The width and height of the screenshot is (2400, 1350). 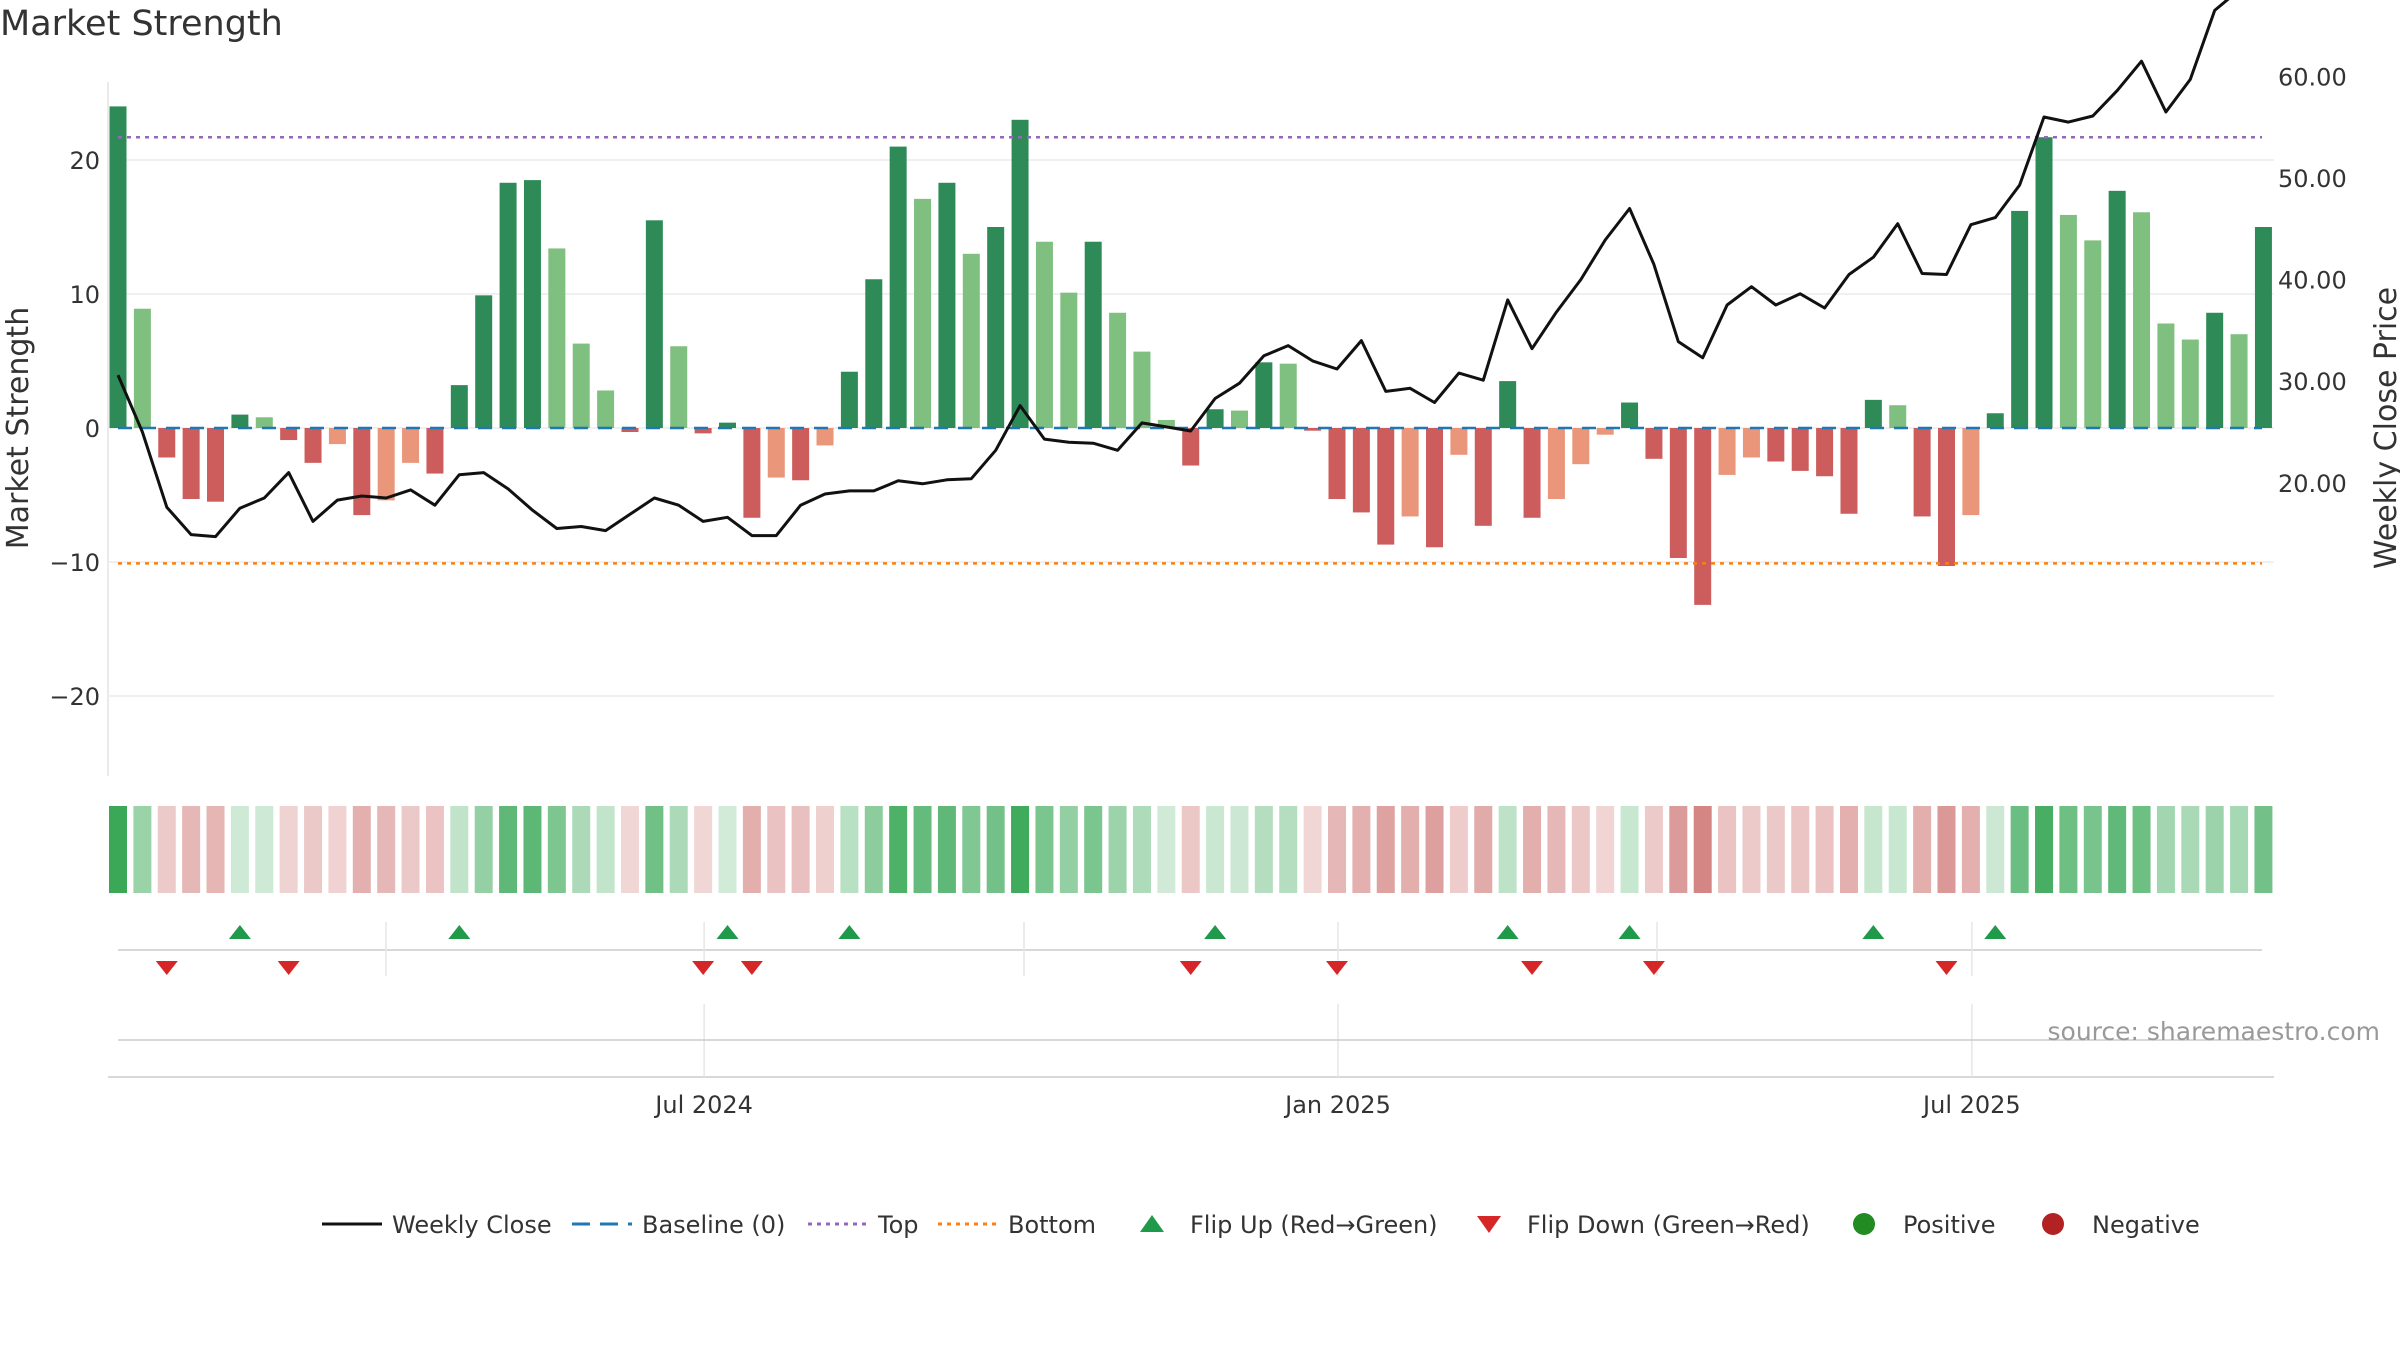 I want to click on legend-swatch-flip-down-green-red, so click(x=1489, y=1224).